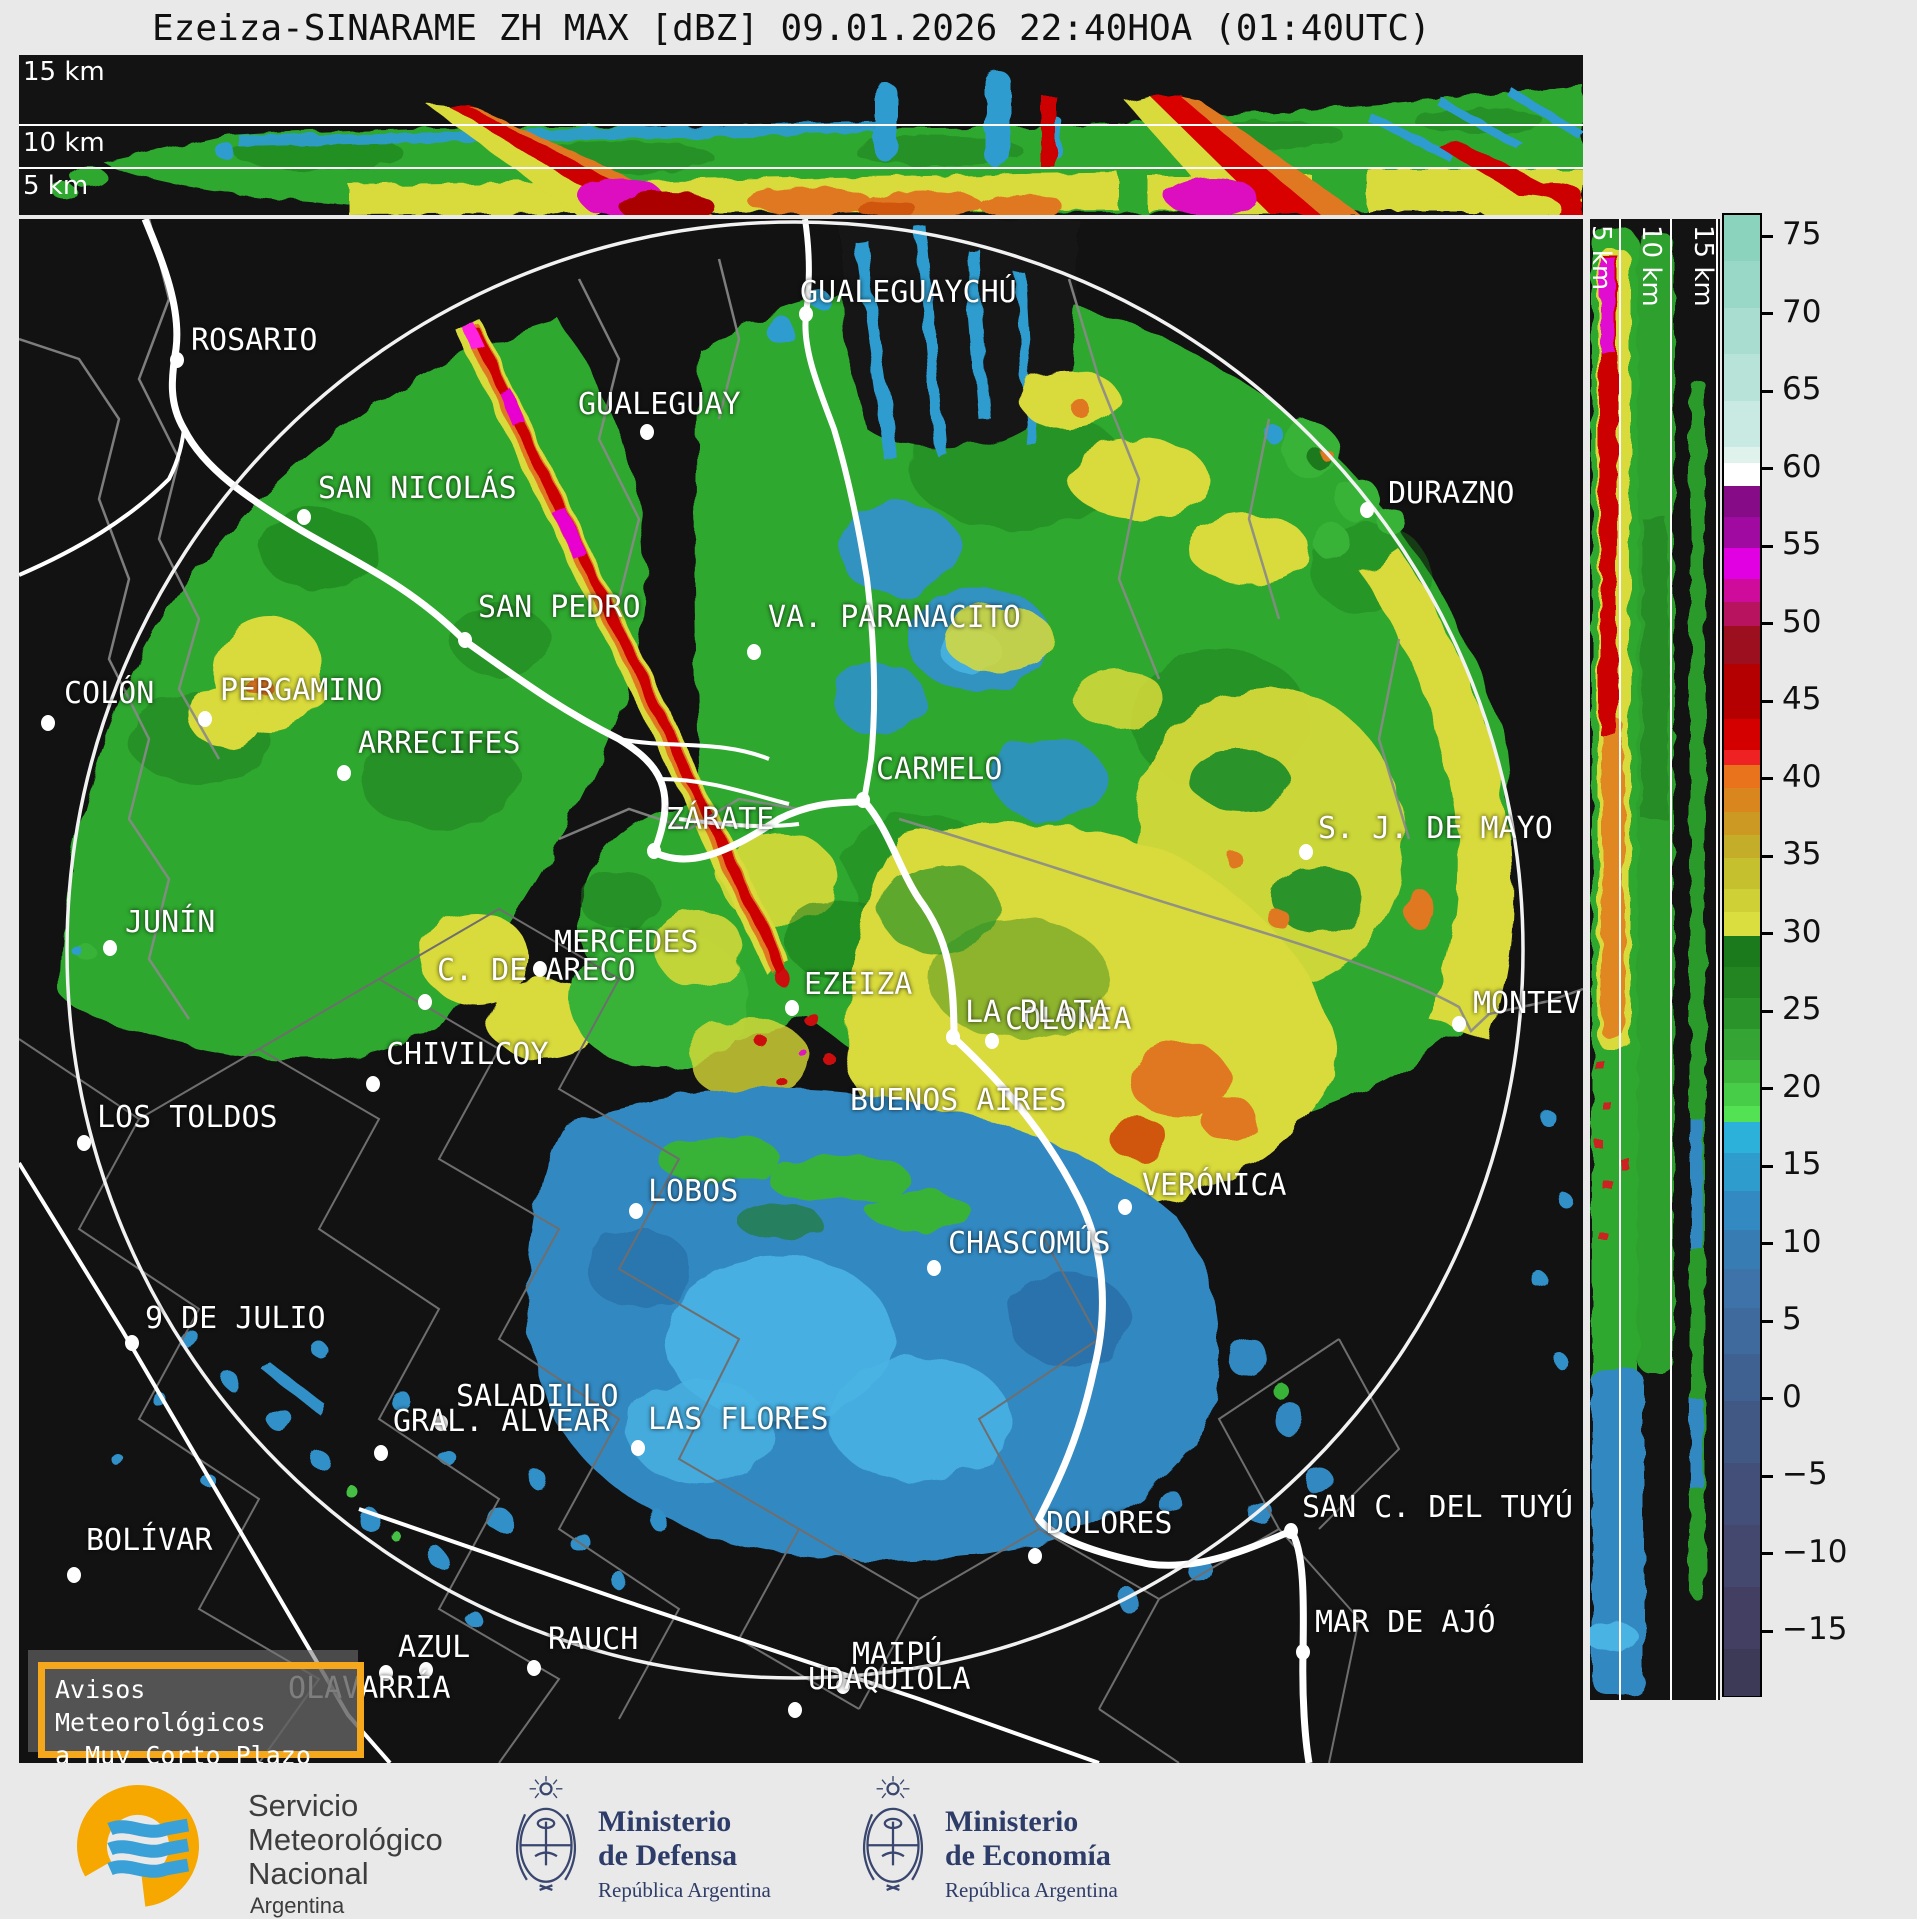 Image resolution: width=1917 pixels, height=1919 pixels. I want to click on city-label: PERGAMINO, so click(301, 690).